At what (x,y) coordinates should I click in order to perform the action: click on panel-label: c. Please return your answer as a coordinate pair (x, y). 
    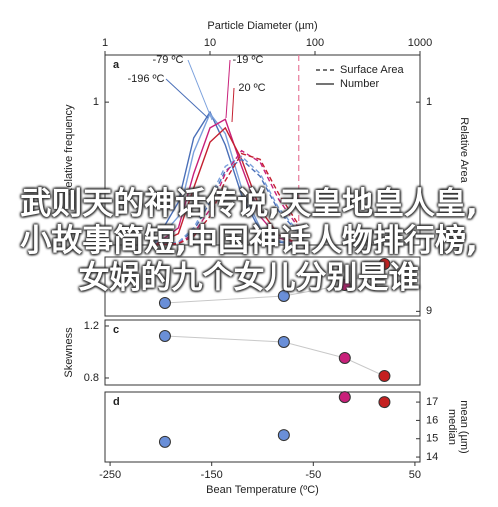
    Looking at the image, I should click on (116, 330).